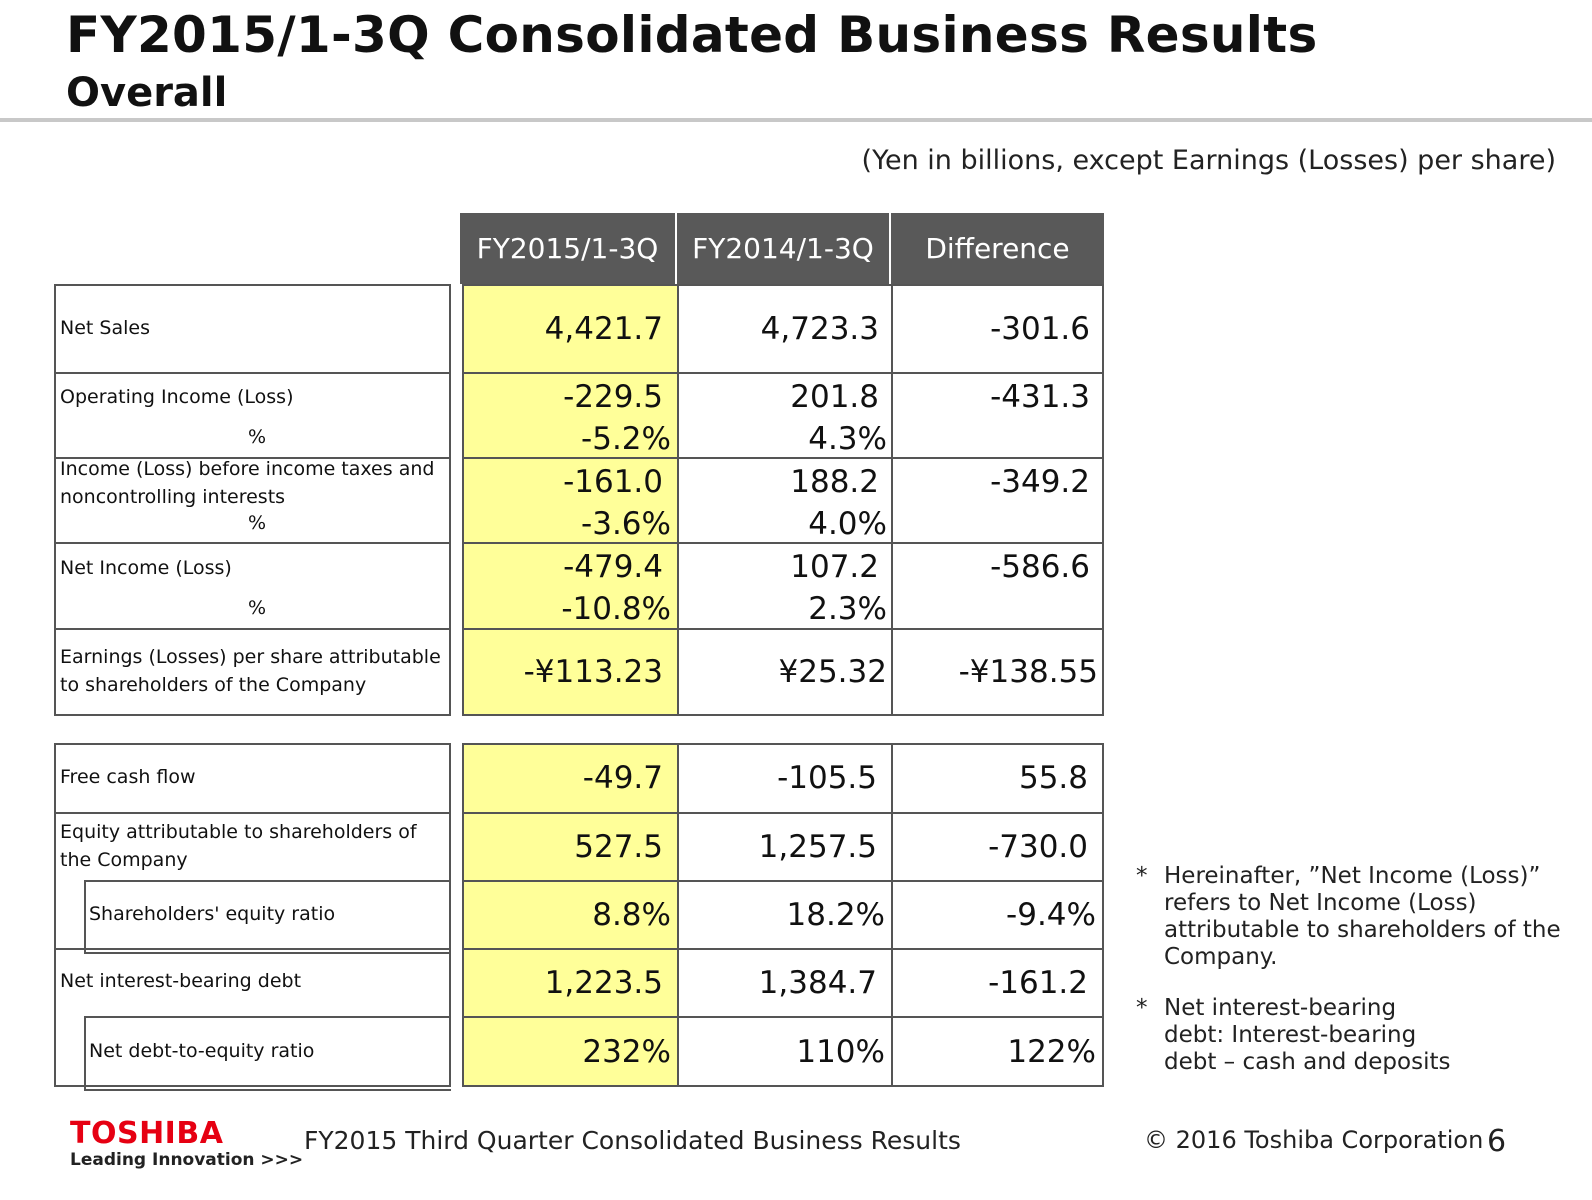 The height and width of the screenshot is (1200, 1592). I want to click on cell-operating-income-fy2014: 201.8, so click(834, 397).